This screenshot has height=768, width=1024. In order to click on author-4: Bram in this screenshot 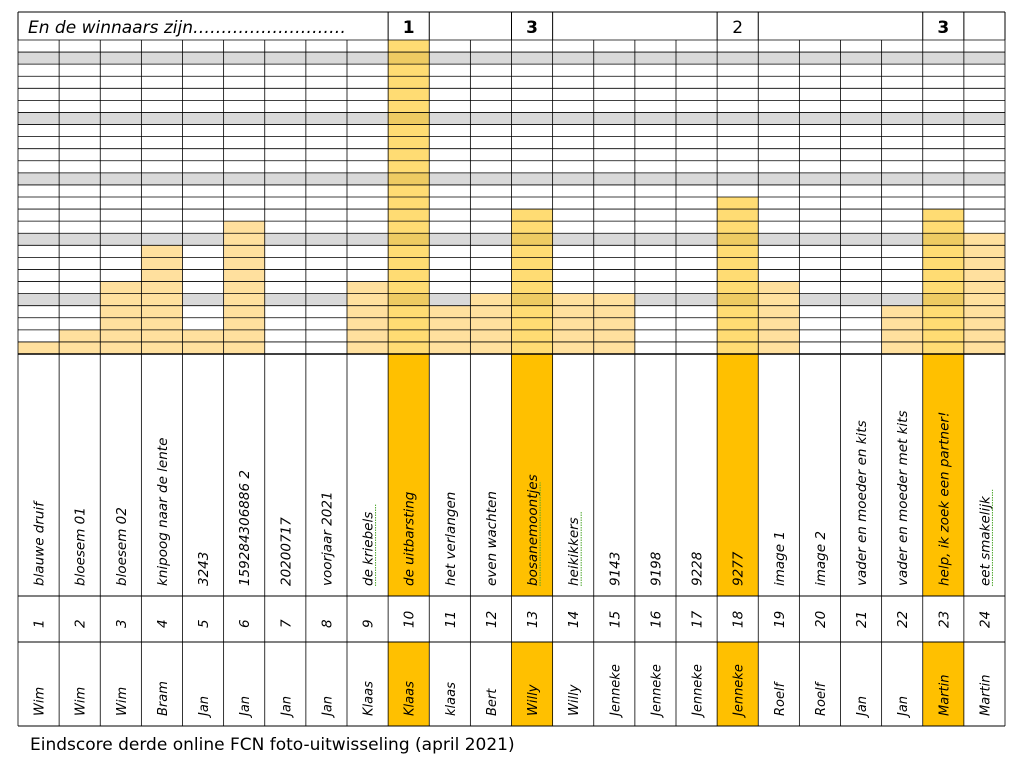, I will do `click(163, 698)`.